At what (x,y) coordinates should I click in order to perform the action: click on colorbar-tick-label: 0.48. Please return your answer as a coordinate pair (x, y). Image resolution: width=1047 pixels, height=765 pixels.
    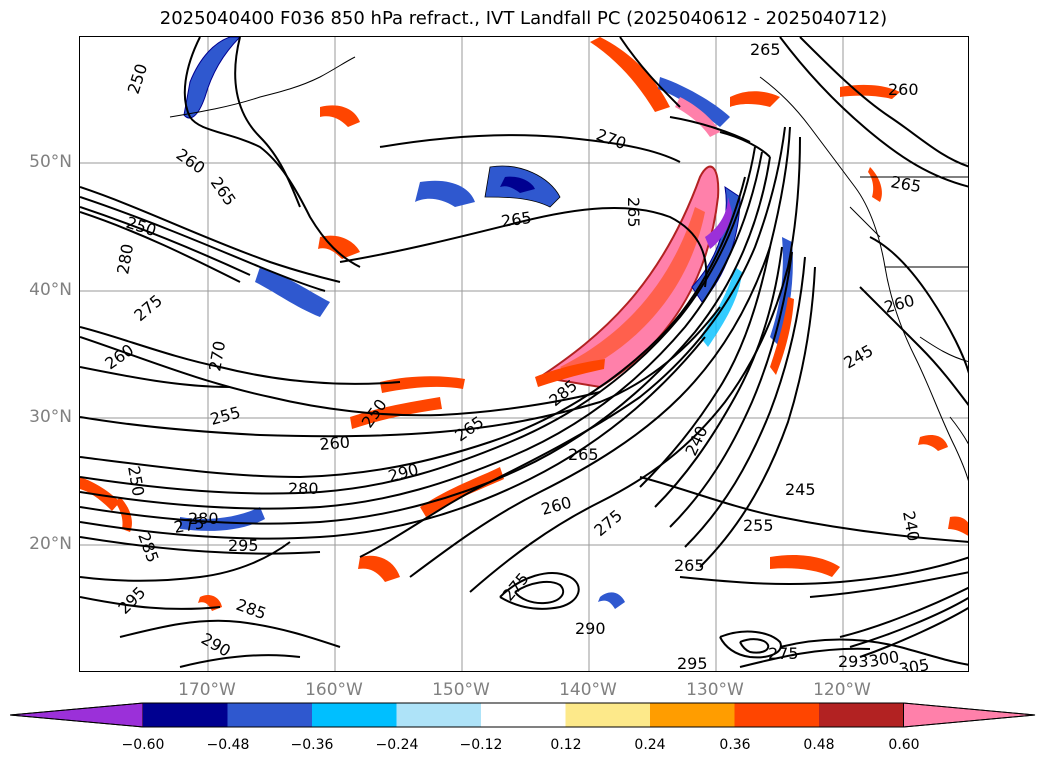
    Looking at the image, I should click on (819, 745).